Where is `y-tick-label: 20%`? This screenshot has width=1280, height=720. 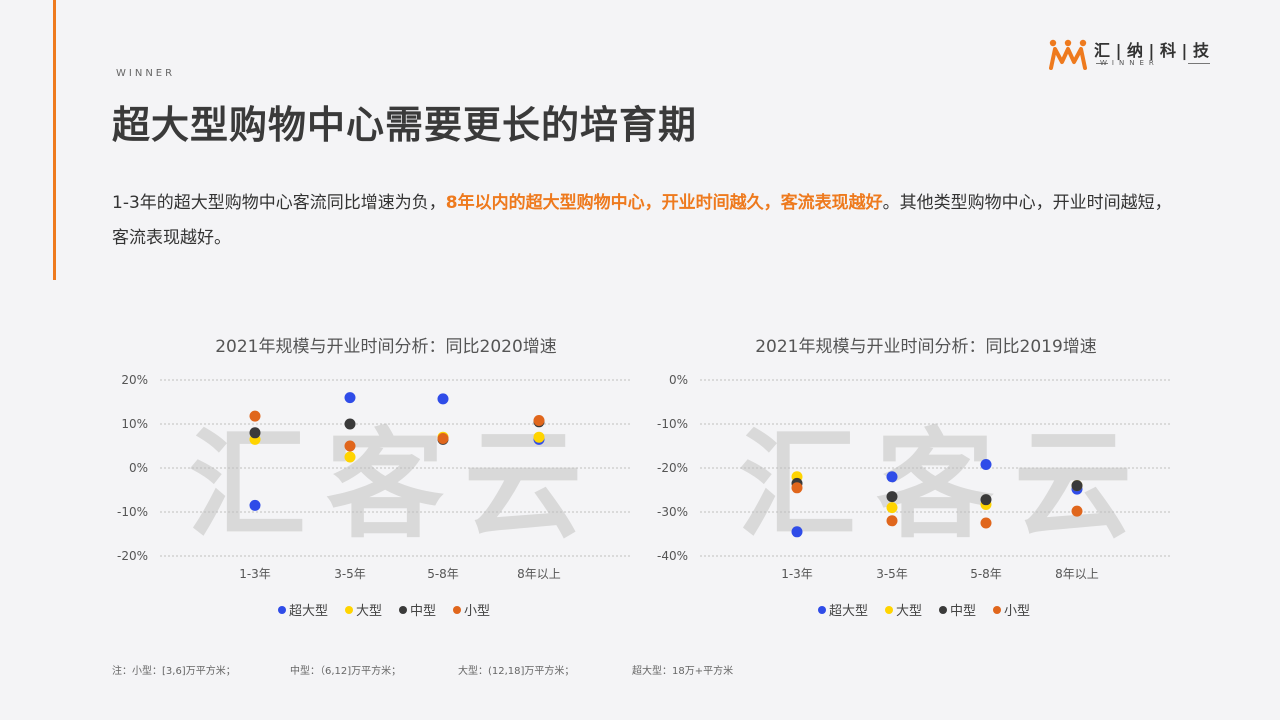
y-tick-label: 20% is located at coordinates (134, 380).